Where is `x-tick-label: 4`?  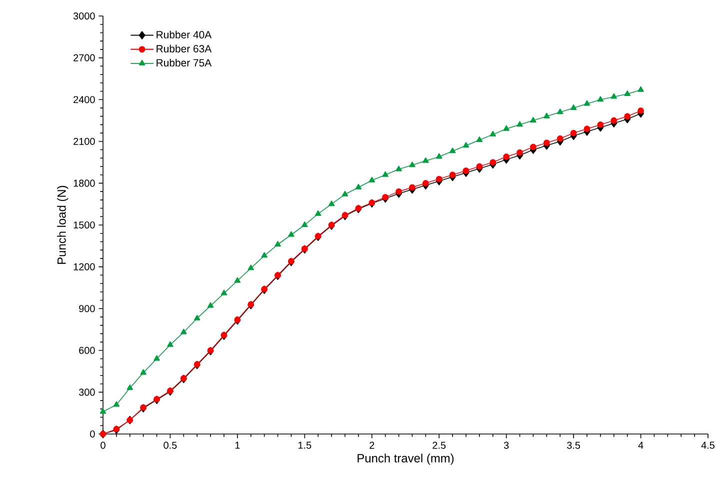
x-tick-label: 4 is located at coordinates (641, 445).